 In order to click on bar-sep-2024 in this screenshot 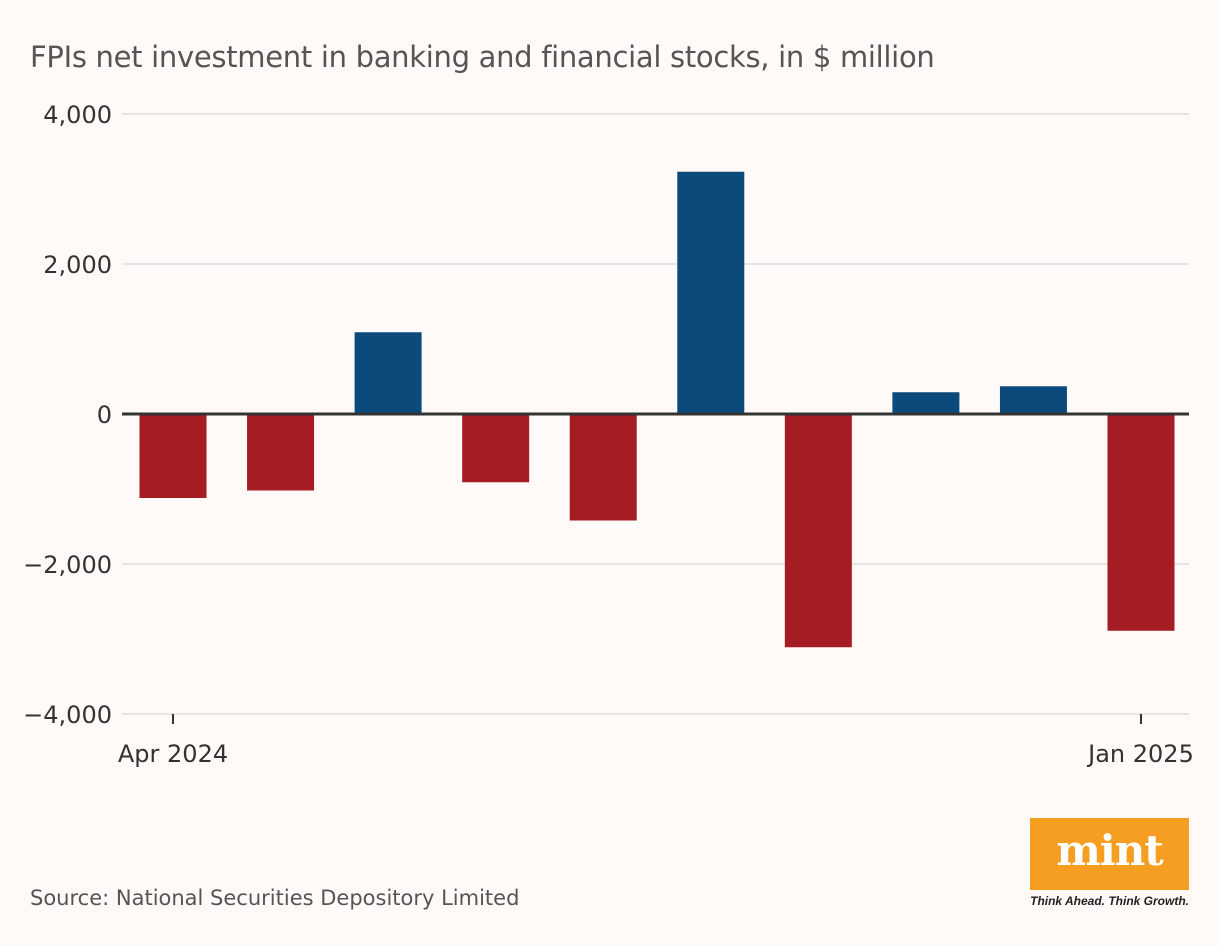, I will do `click(711, 292)`.